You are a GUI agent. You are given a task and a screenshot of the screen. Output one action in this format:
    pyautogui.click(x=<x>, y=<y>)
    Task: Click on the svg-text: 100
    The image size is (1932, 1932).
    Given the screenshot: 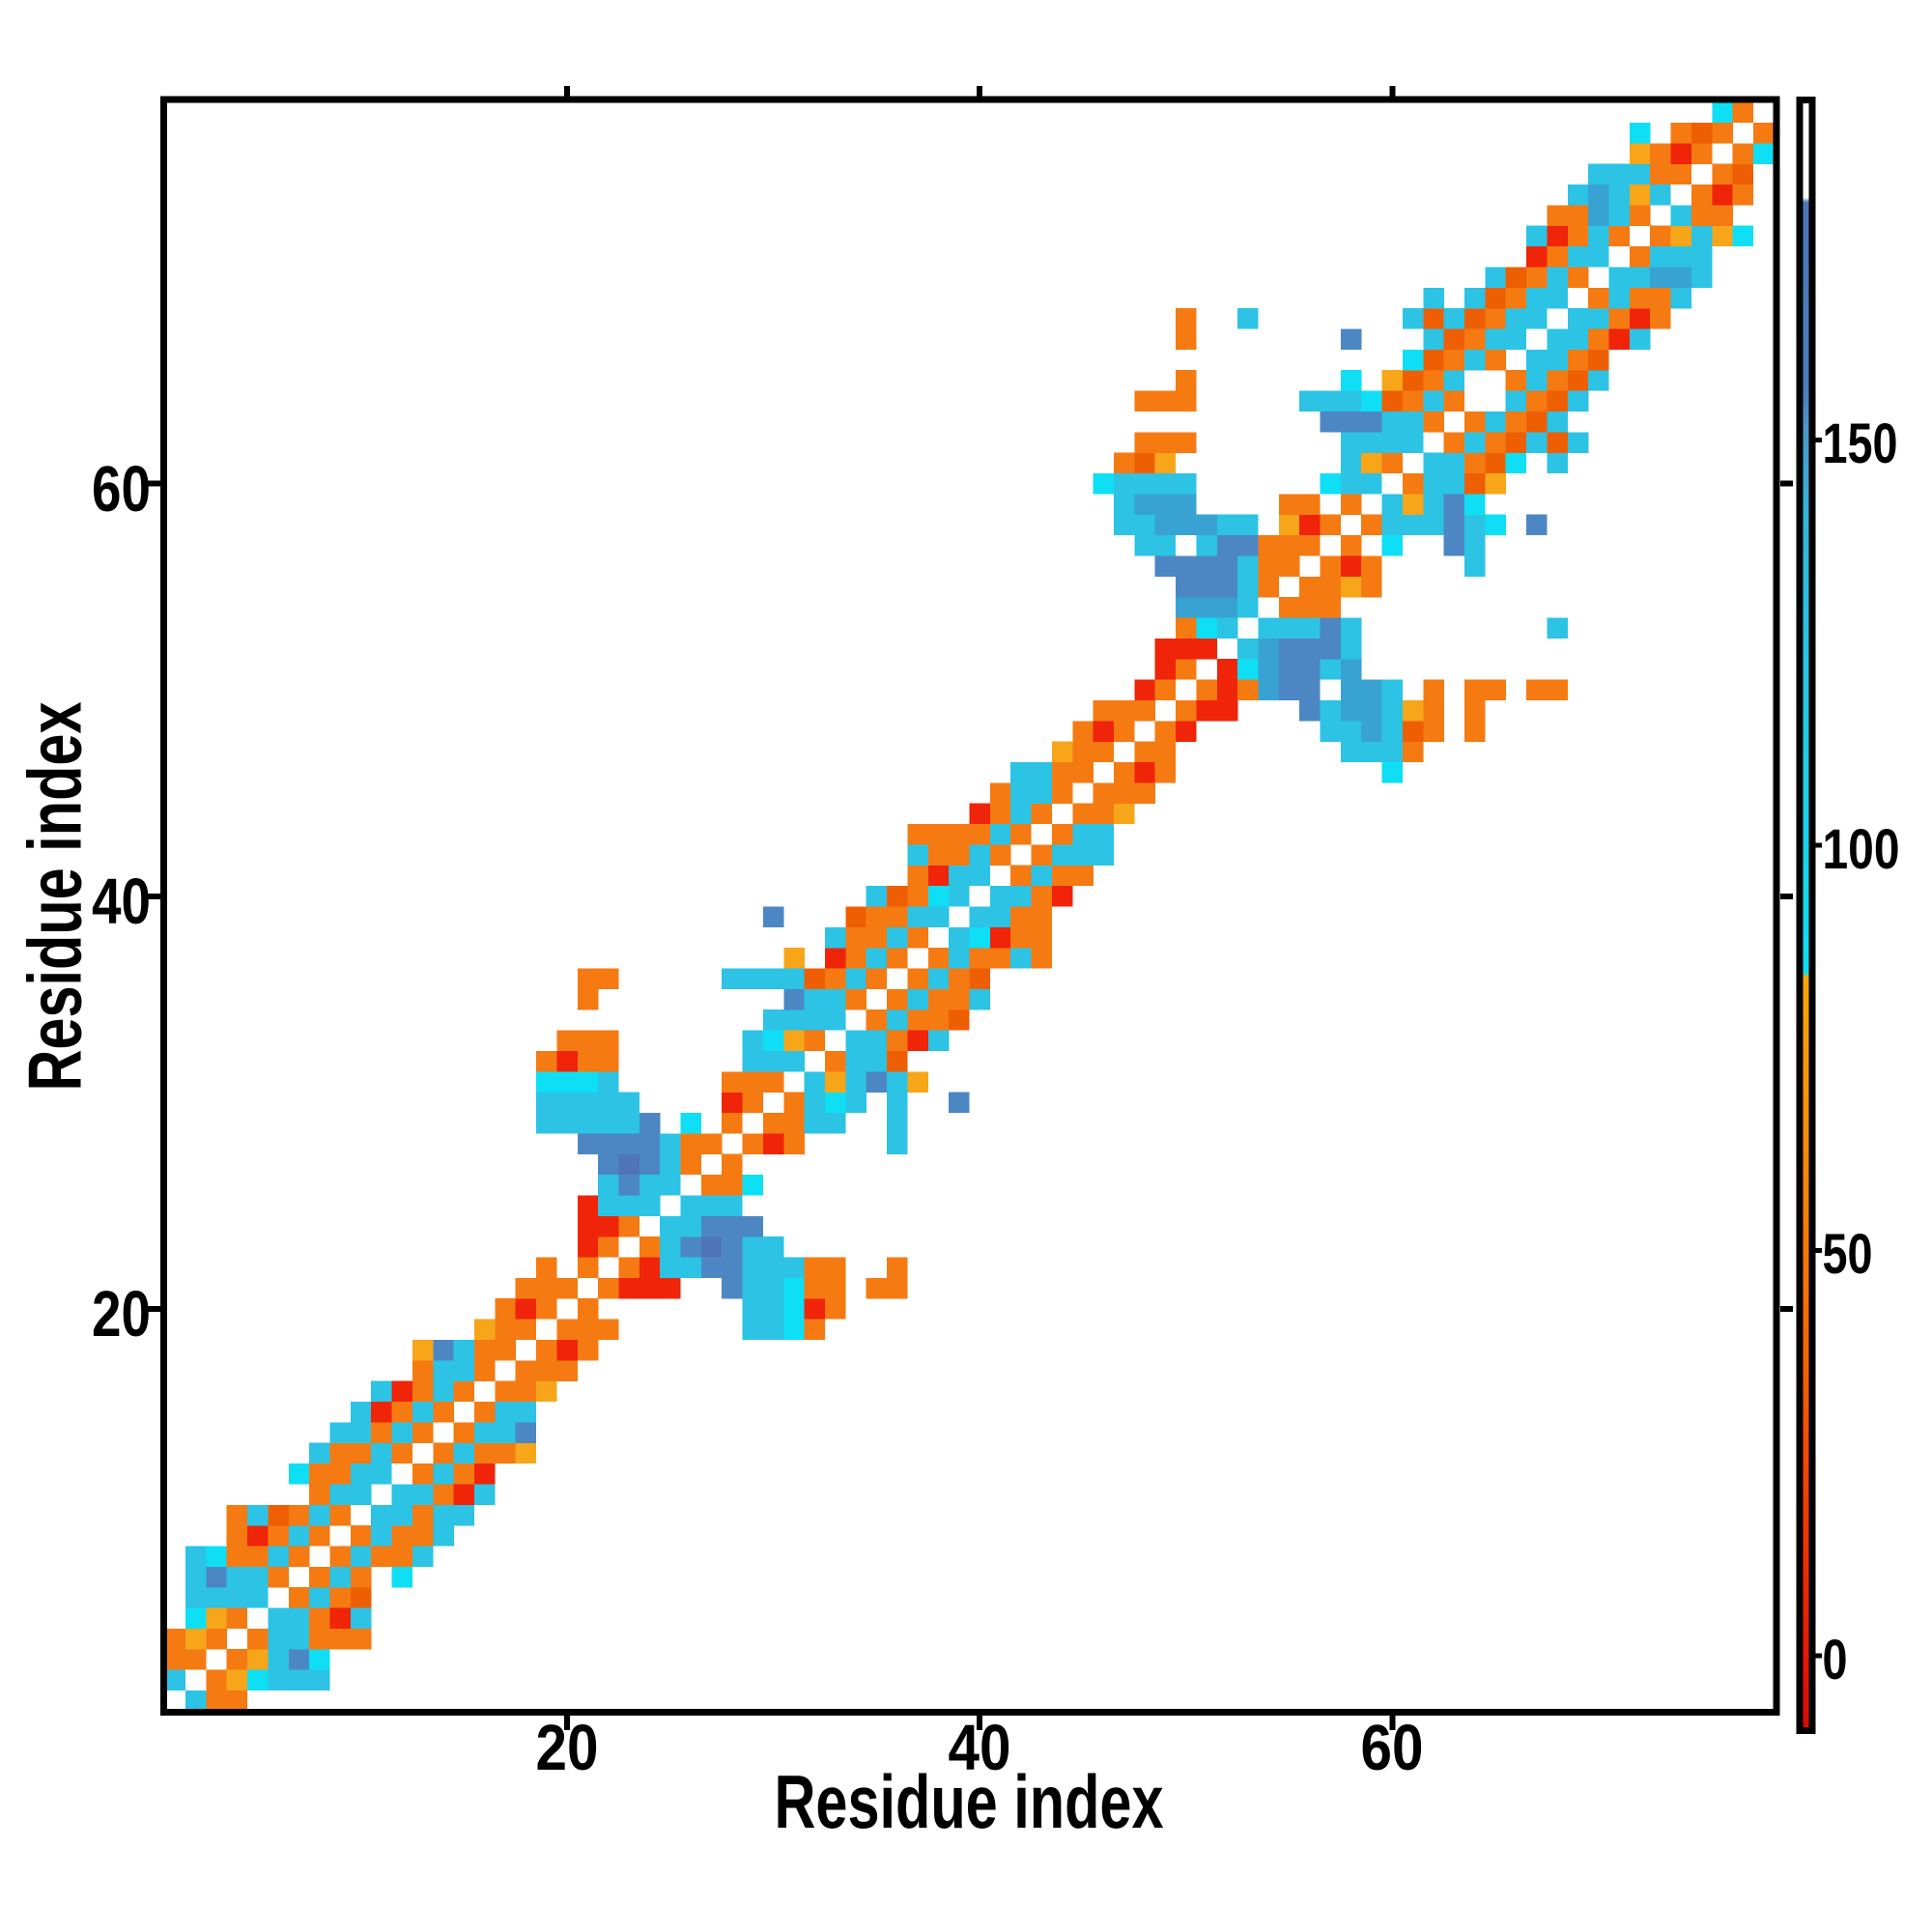 What is the action you would take?
    pyautogui.click(x=1861, y=849)
    